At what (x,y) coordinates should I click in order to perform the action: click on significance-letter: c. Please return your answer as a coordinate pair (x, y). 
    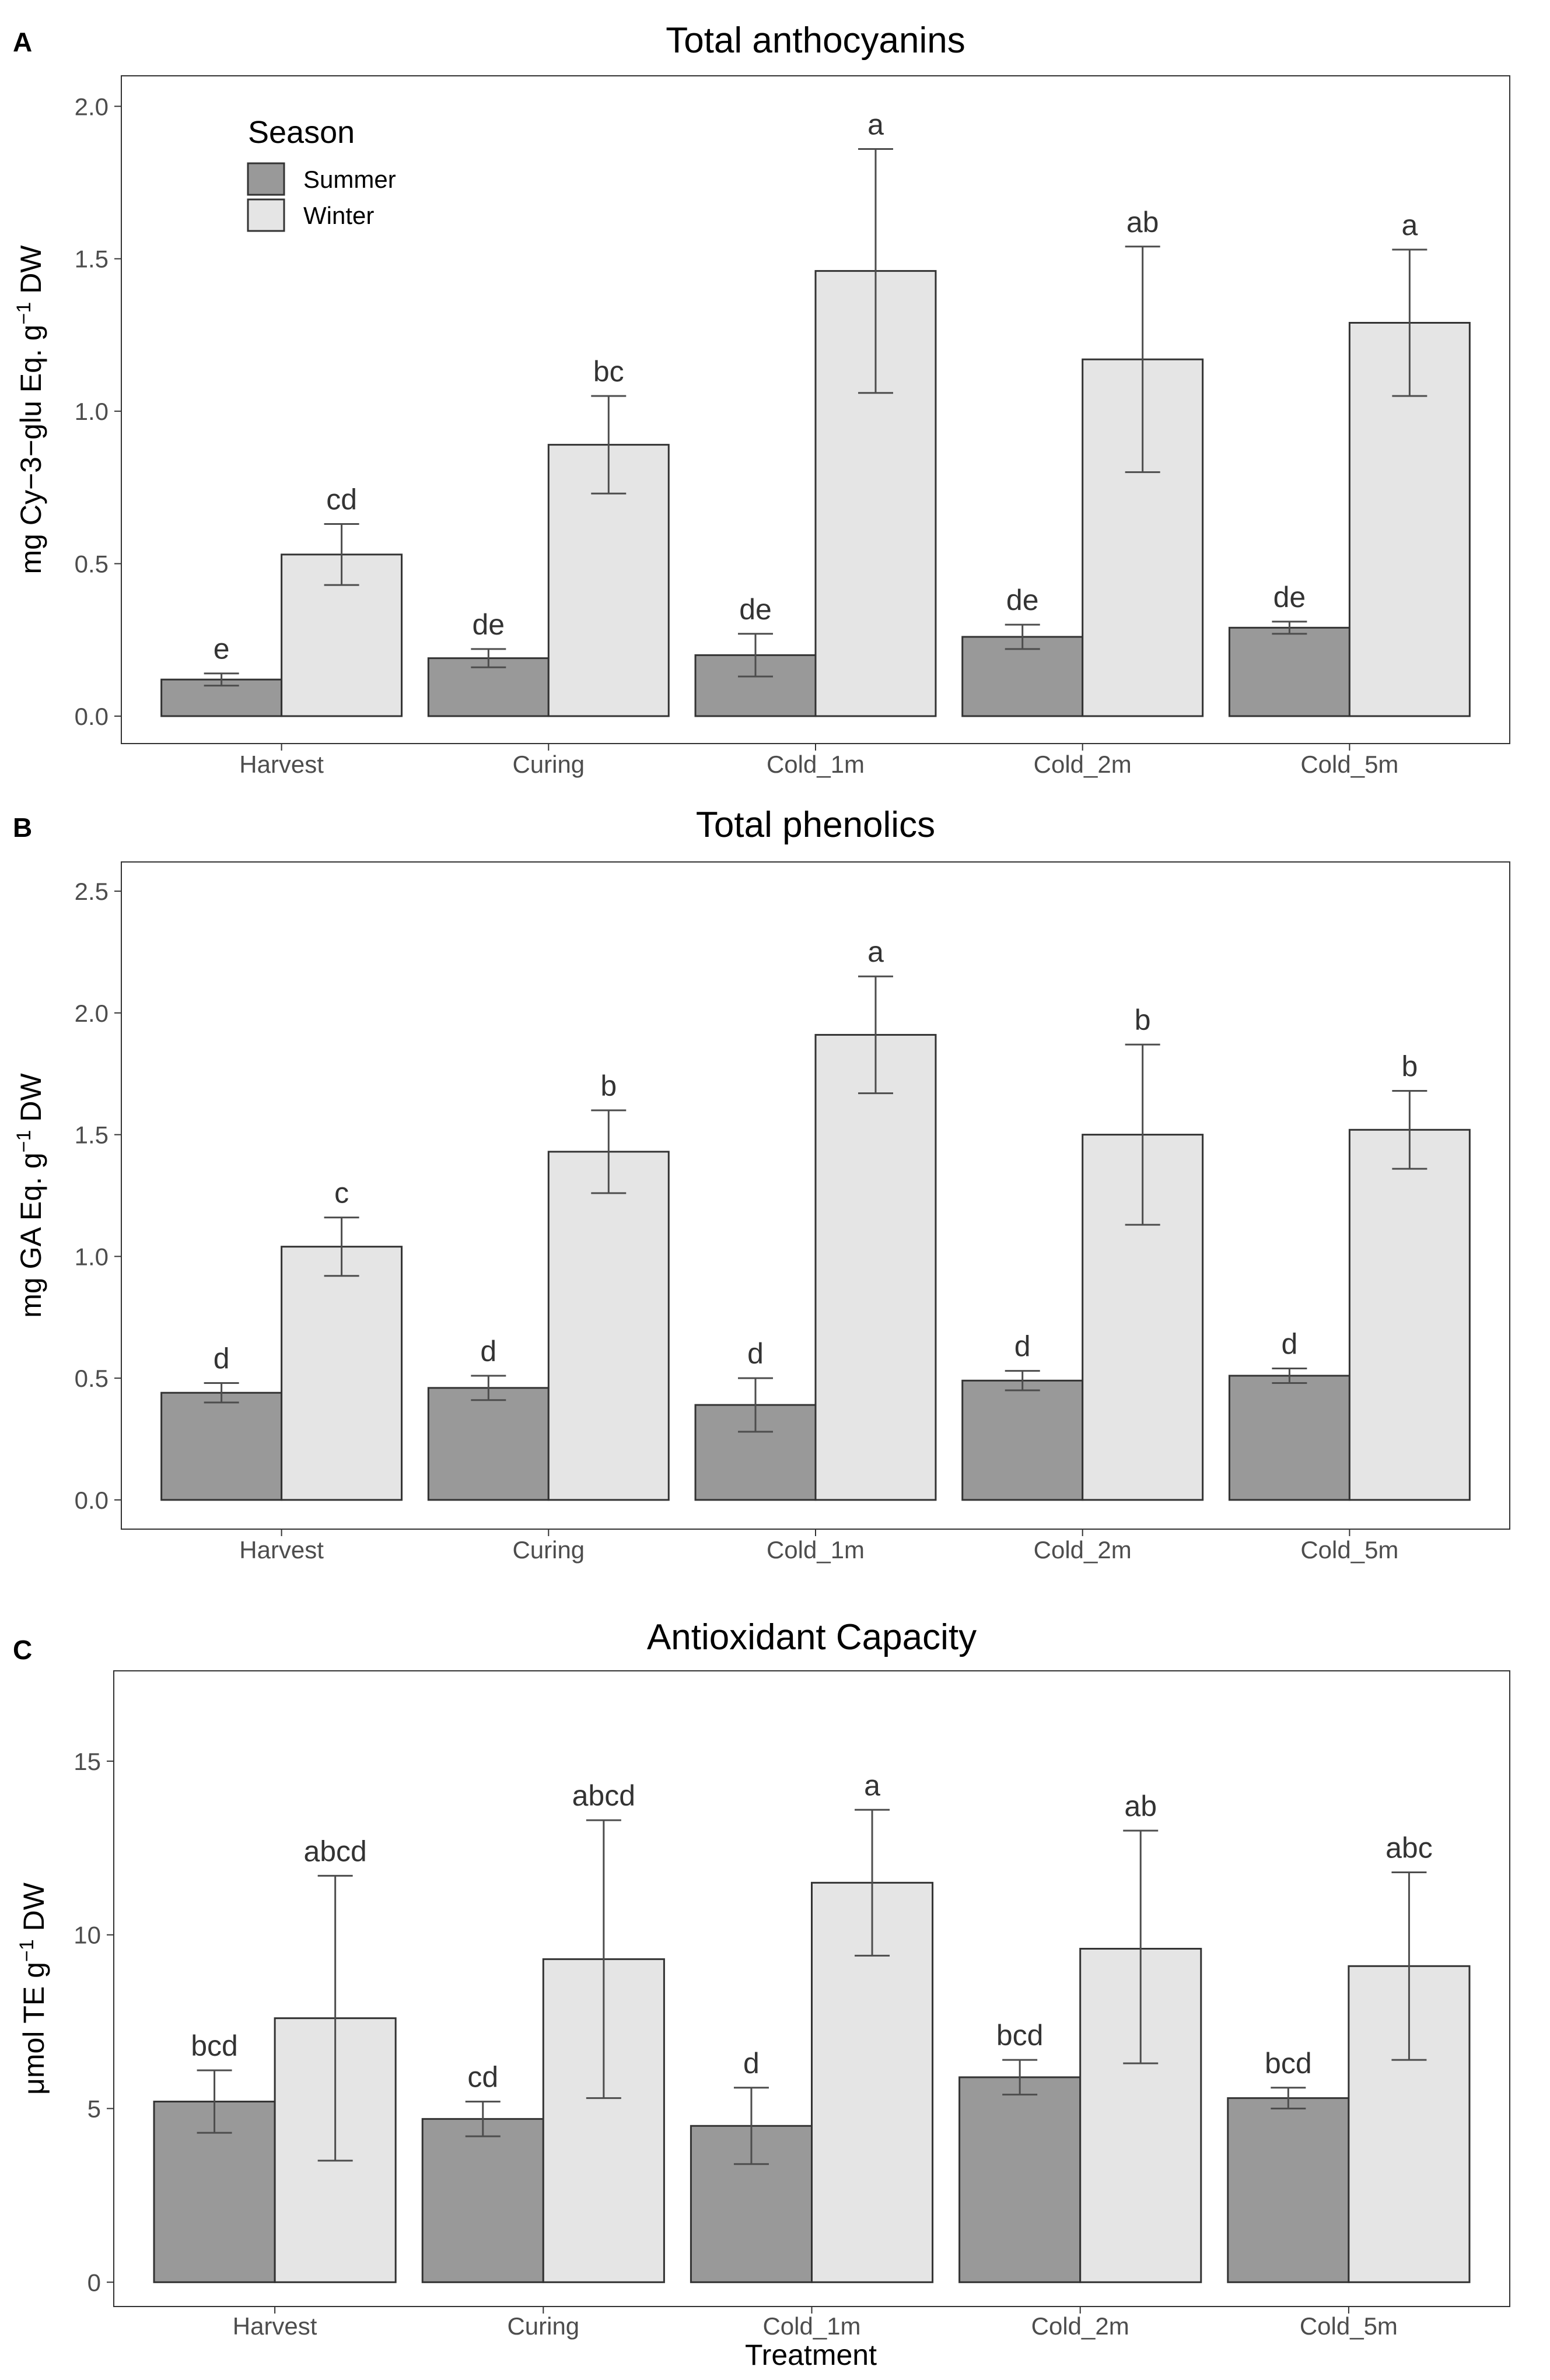
    Looking at the image, I should click on (341, 1193).